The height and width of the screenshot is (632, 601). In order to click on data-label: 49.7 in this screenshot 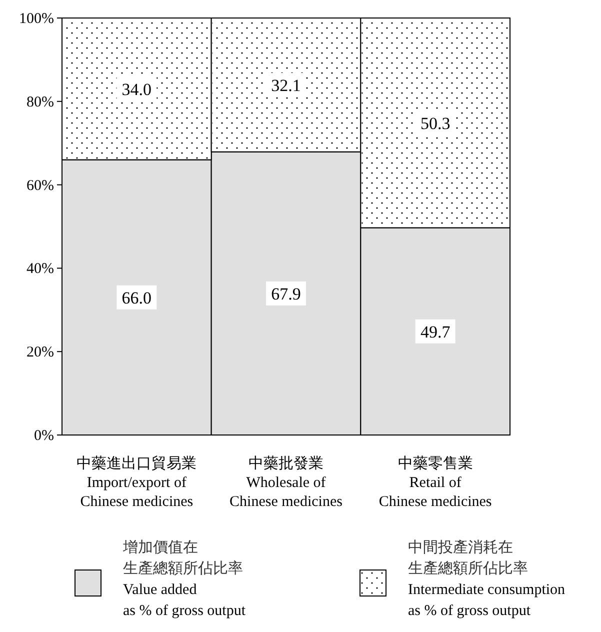, I will do `click(435, 332)`.